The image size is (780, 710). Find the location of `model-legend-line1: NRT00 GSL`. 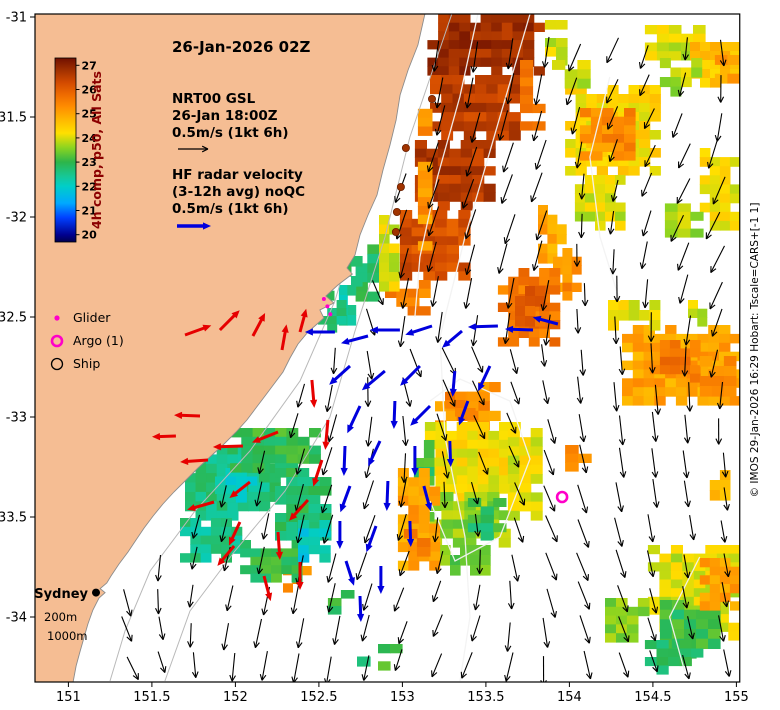

model-legend-line1: NRT00 GSL is located at coordinates (214, 99).